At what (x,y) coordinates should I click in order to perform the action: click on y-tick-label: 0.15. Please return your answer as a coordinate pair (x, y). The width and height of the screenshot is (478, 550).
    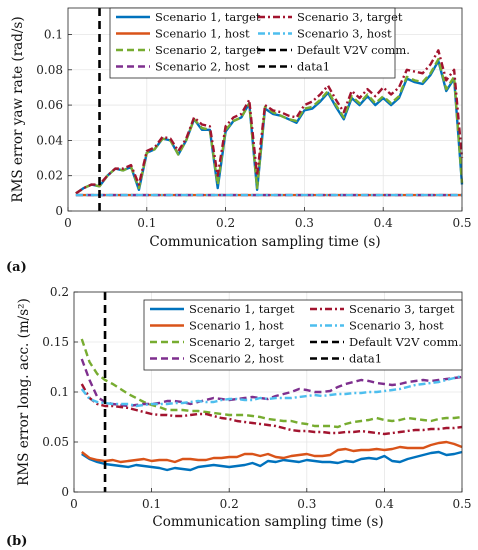
    Looking at the image, I should click on (55, 342).